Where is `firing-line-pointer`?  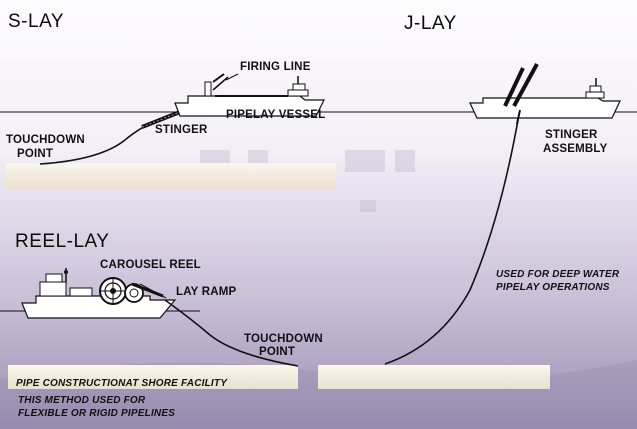
firing-line-pointer is located at coordinates (232, 77).